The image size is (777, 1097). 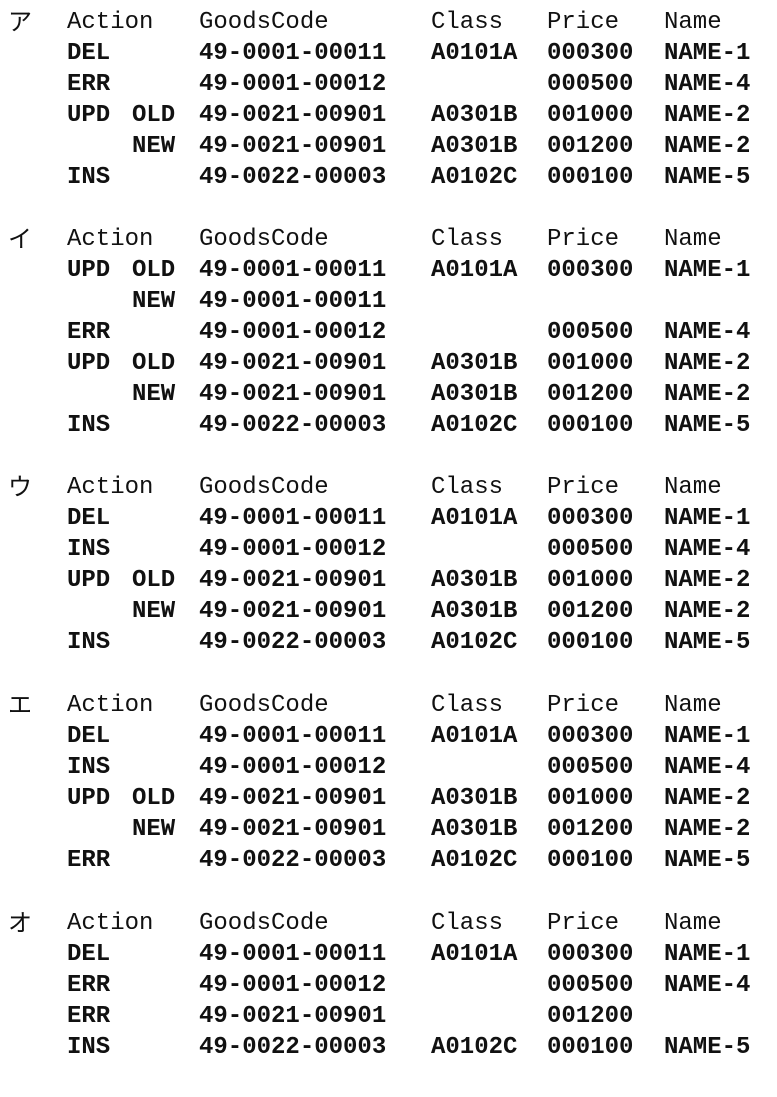 What do you see at coordinates (20, 923) in the screenshot?
I see `choice-label: オ` at bounding box center [20, 923].